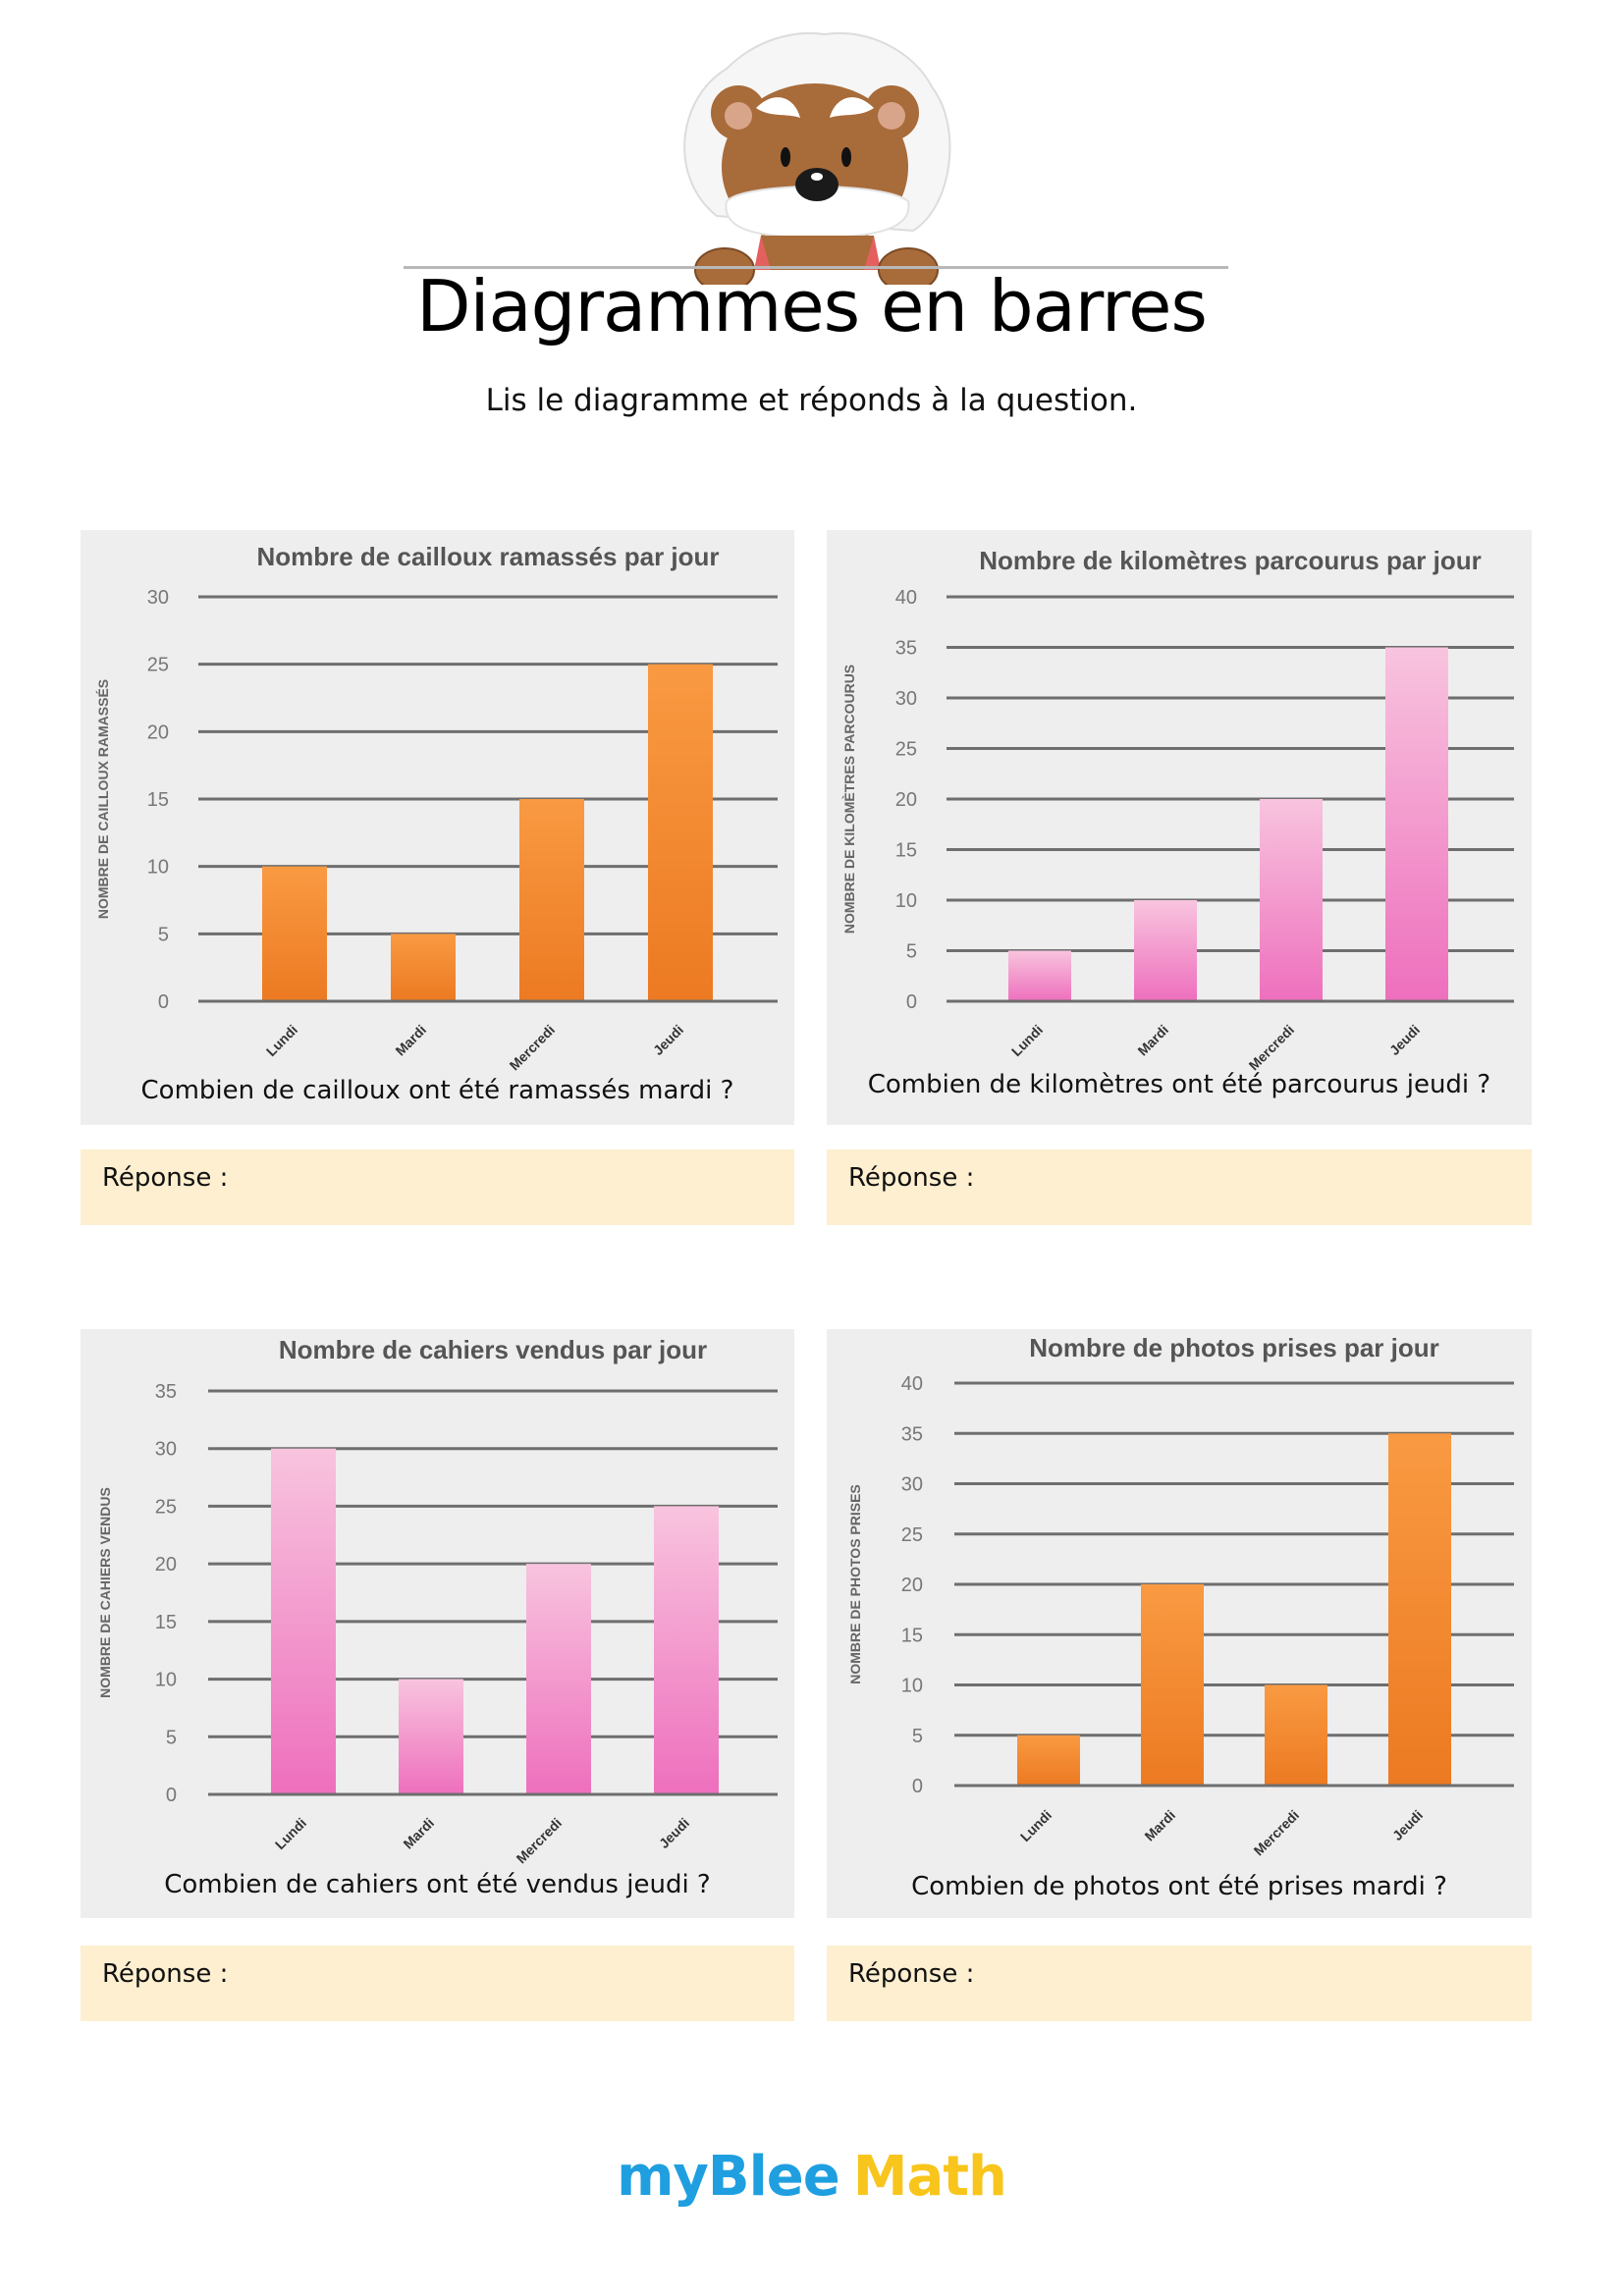 The image size is (1623, 2296). I want to click on y-axis-label: NOMBRE DE KILOMÈTRES PARCOURUS, so click(849, 799).